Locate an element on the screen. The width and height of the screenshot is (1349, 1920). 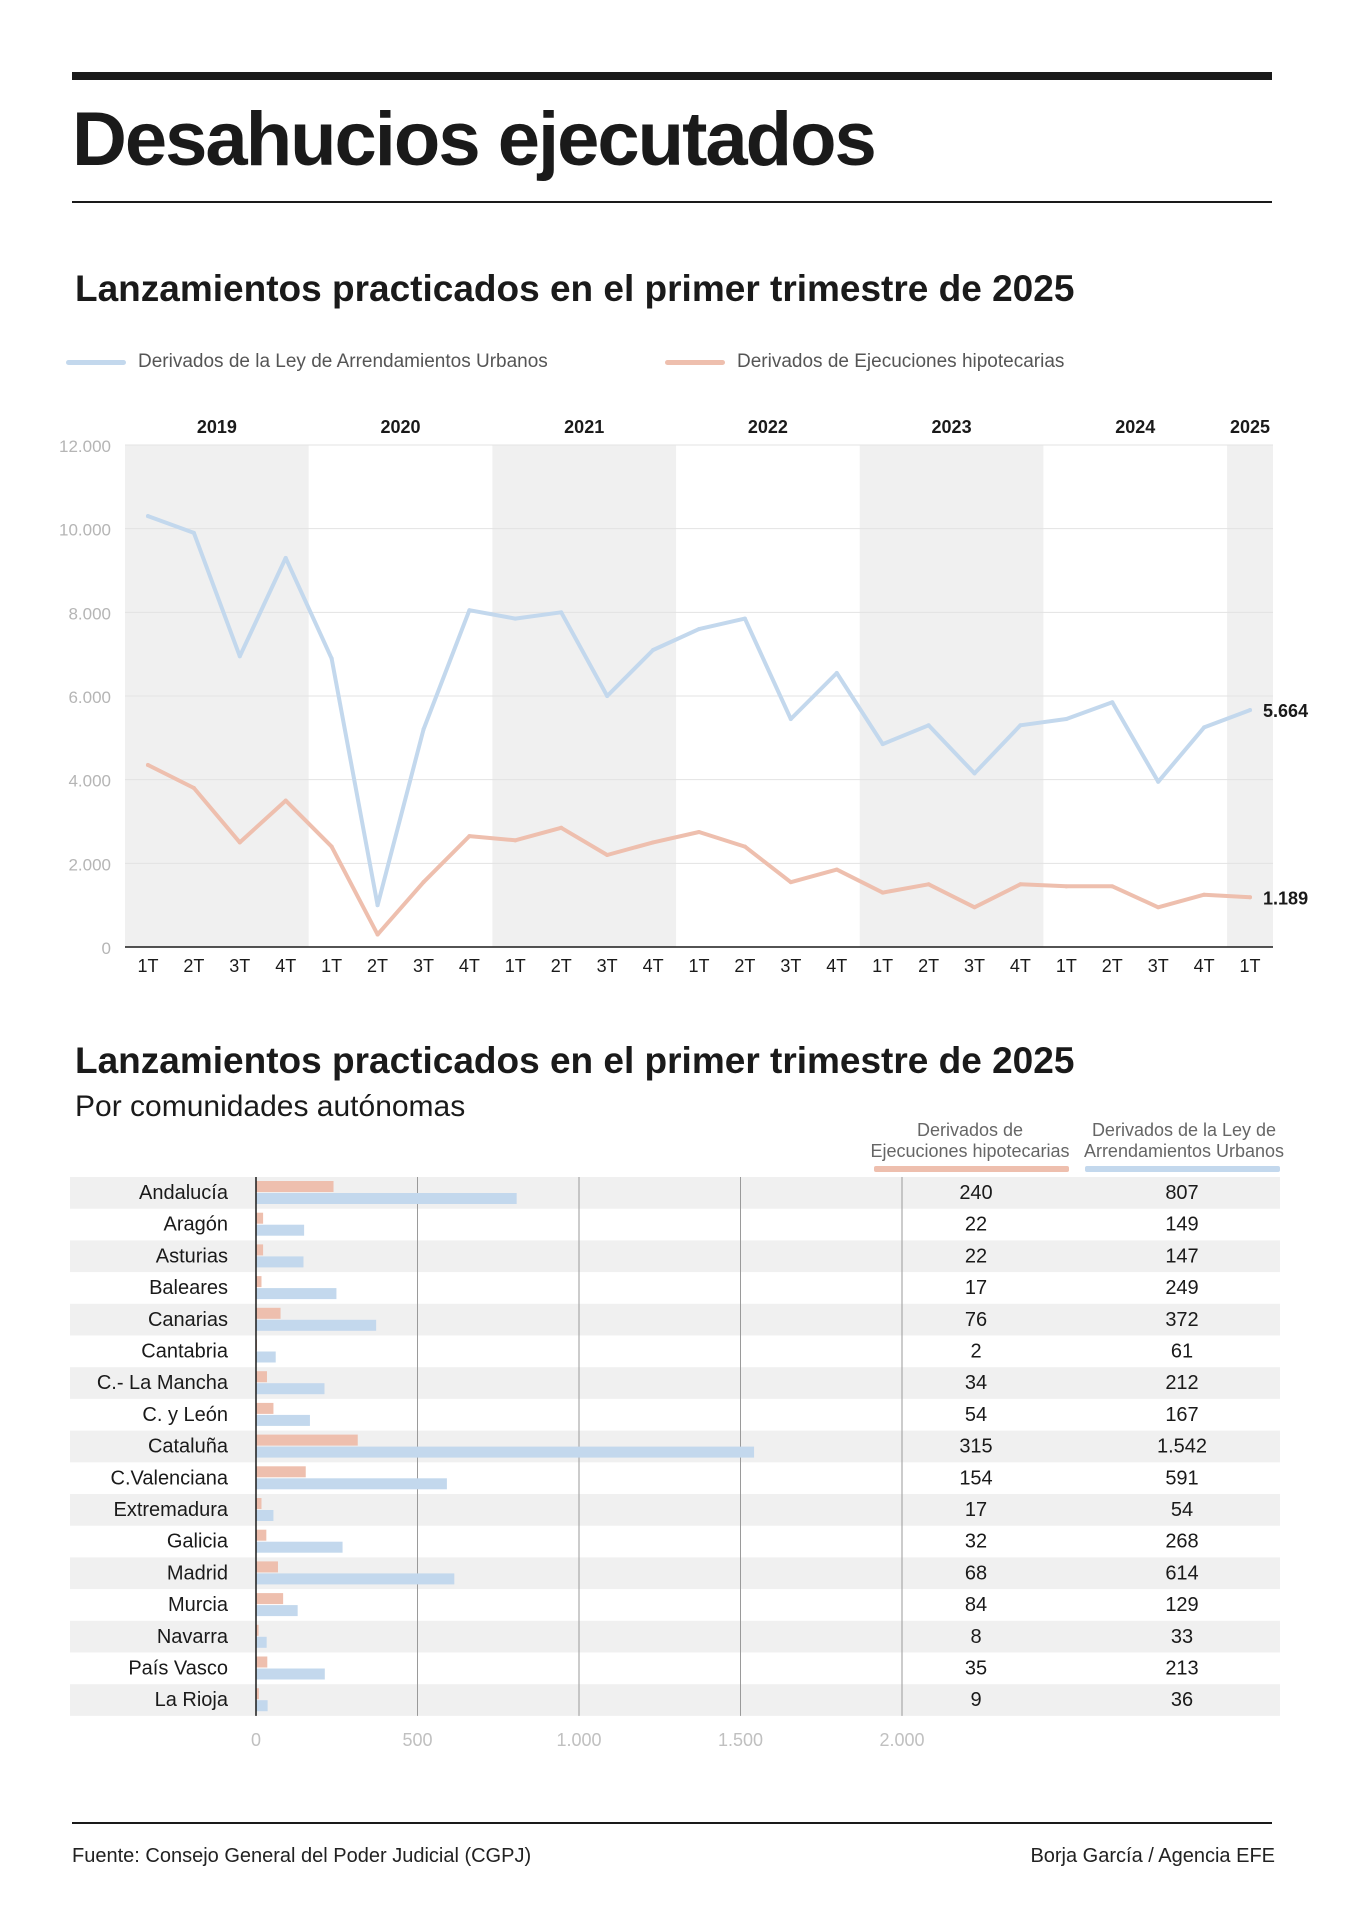
value-hipo: 2 is located at coordinates (975, 1352).